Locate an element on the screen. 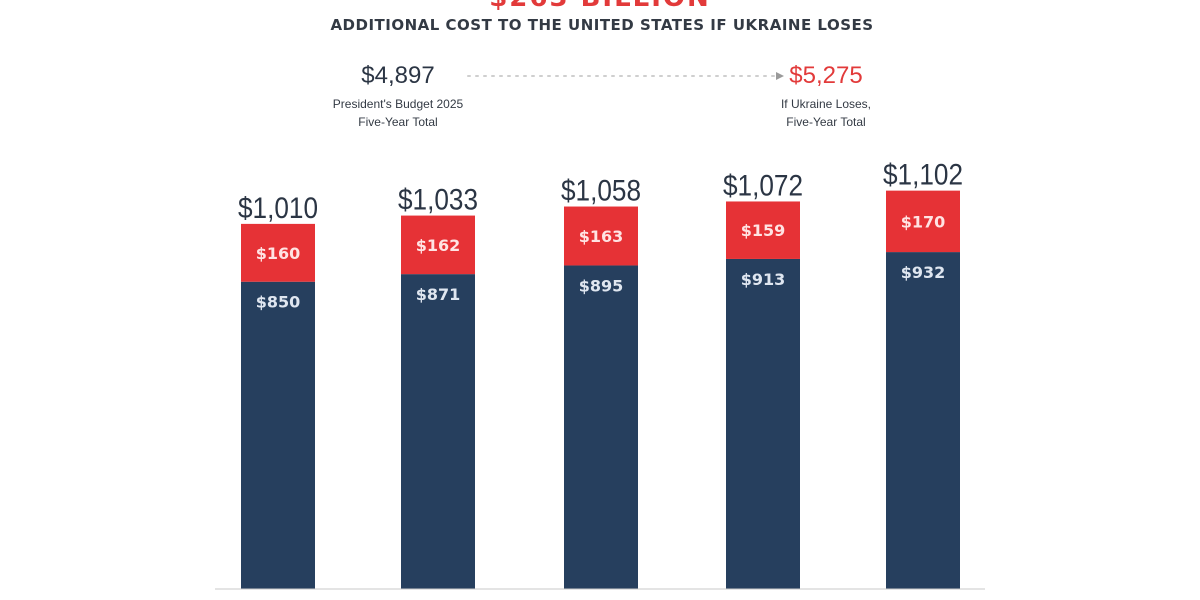  callout-connector-arrow is located at coordinates (780, 76).